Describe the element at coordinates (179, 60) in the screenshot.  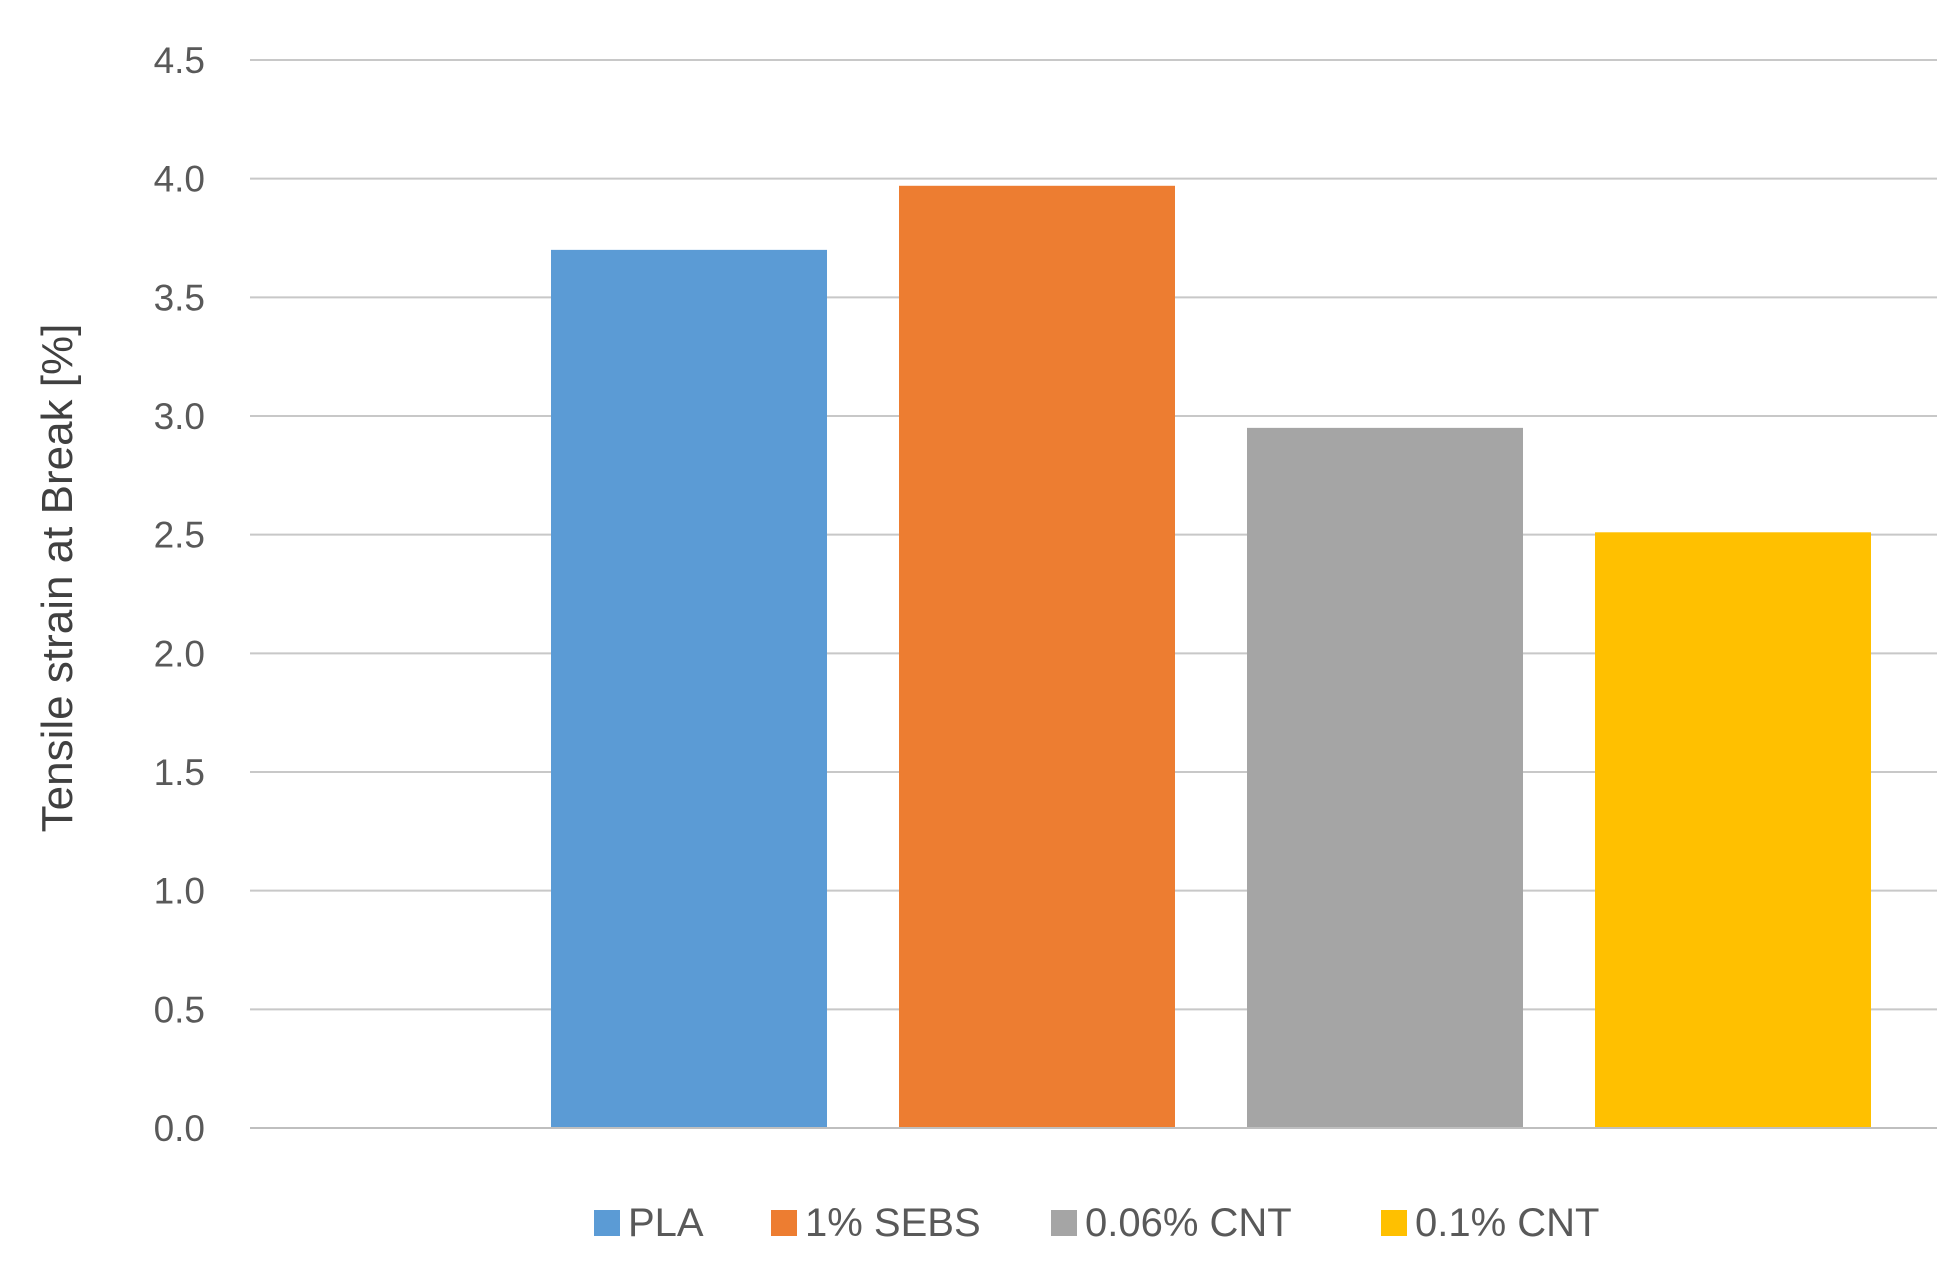
I see `y-tick-label: 4.5` at that location.